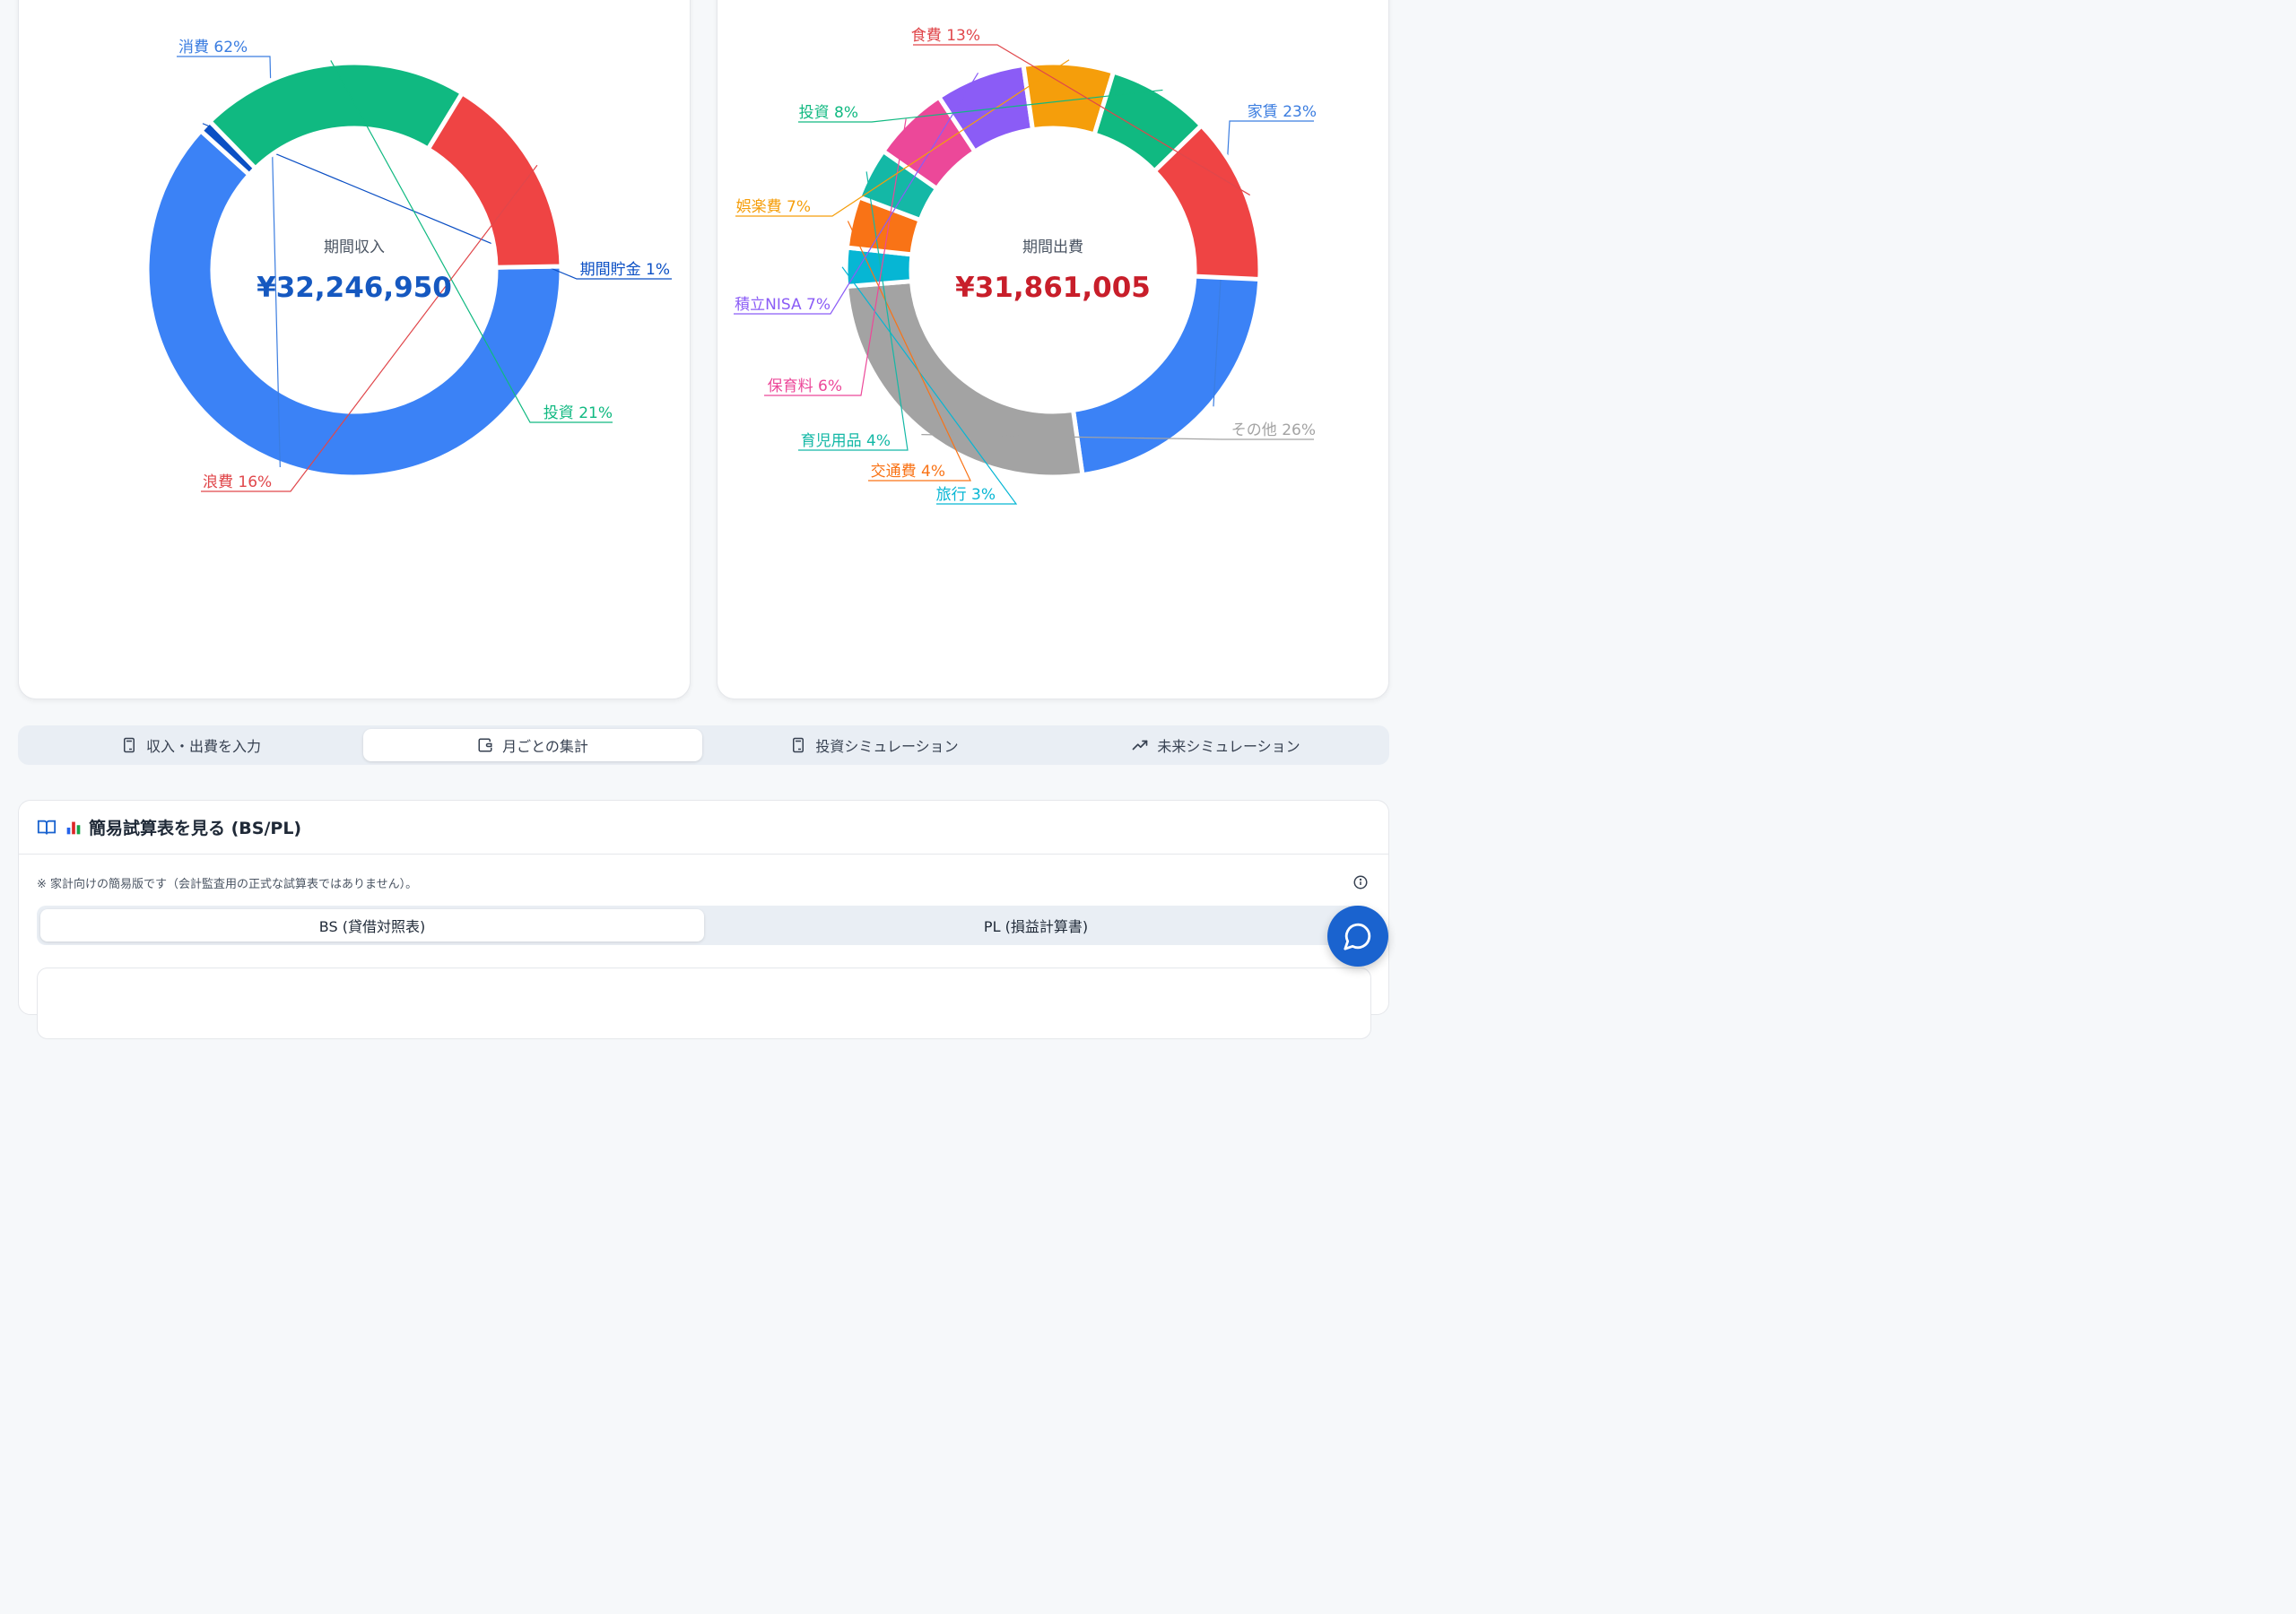 This screenshot has height=1614, width=2296. Describe the element at coordinates (203, 746) in the screenshot. I see `tab-label: 収入・出費を入力` at that location.